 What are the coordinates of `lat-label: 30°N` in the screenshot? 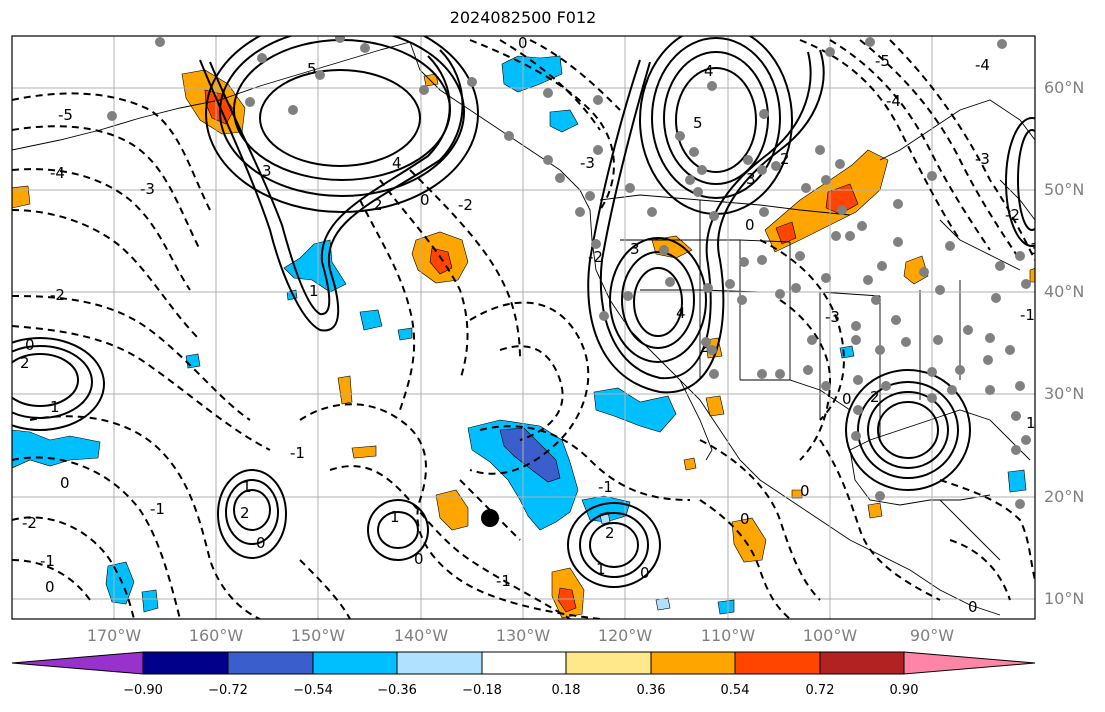 It's located at (1064, 393).